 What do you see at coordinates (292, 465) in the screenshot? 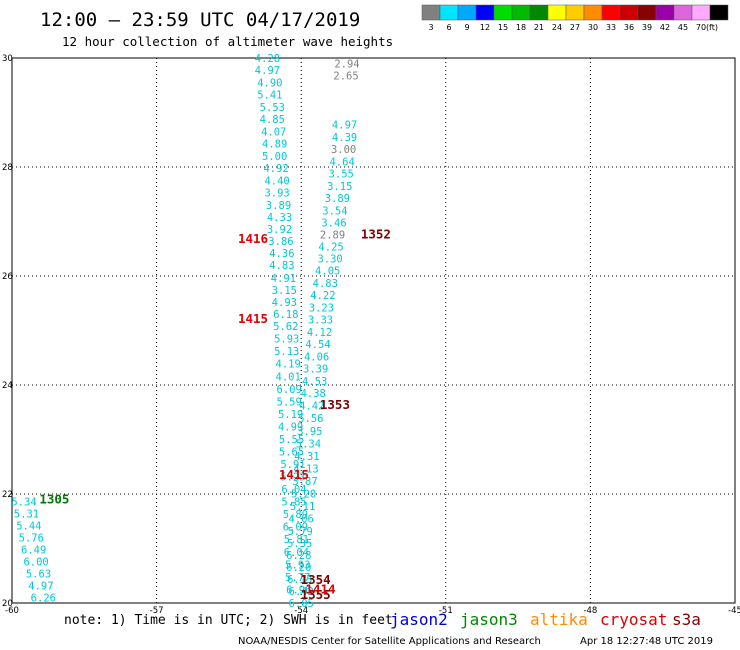
I see `wave-height-label: 5.91` at bounding box center [292, 465].